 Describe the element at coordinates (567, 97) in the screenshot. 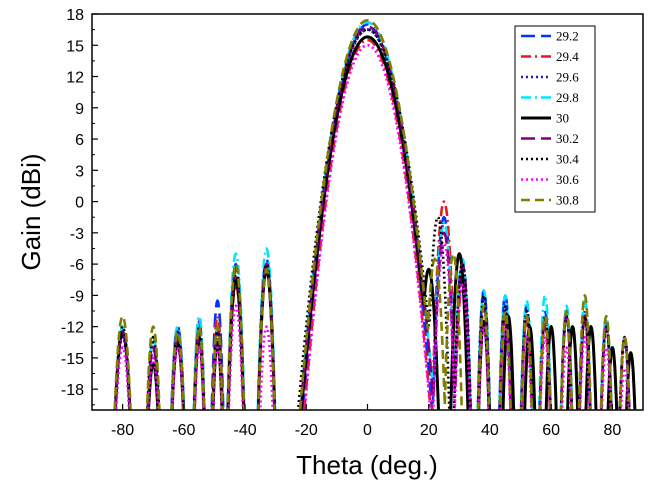

I see `legend-label: 29.8` at that location.